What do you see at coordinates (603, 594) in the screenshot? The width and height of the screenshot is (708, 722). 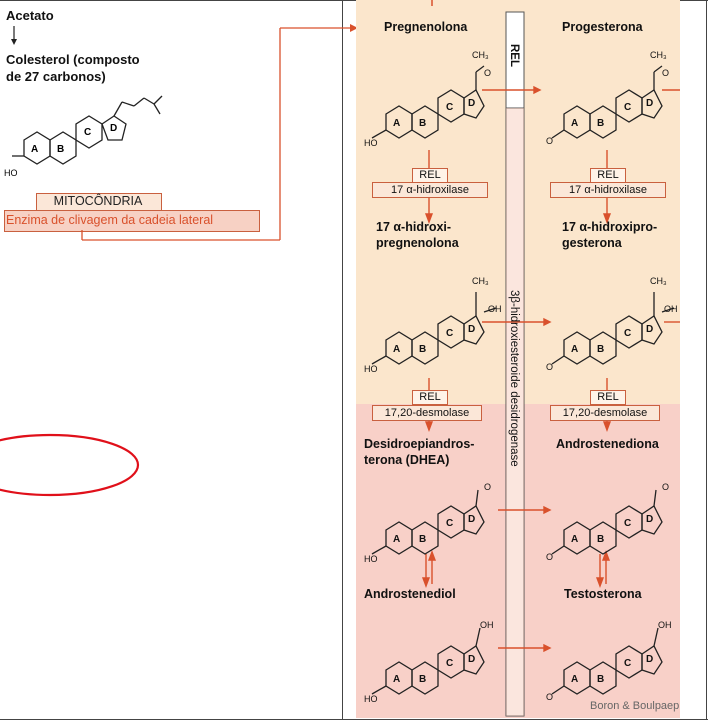 I see `label-testosterona: Testosterona` at bounding box center [603, 594].